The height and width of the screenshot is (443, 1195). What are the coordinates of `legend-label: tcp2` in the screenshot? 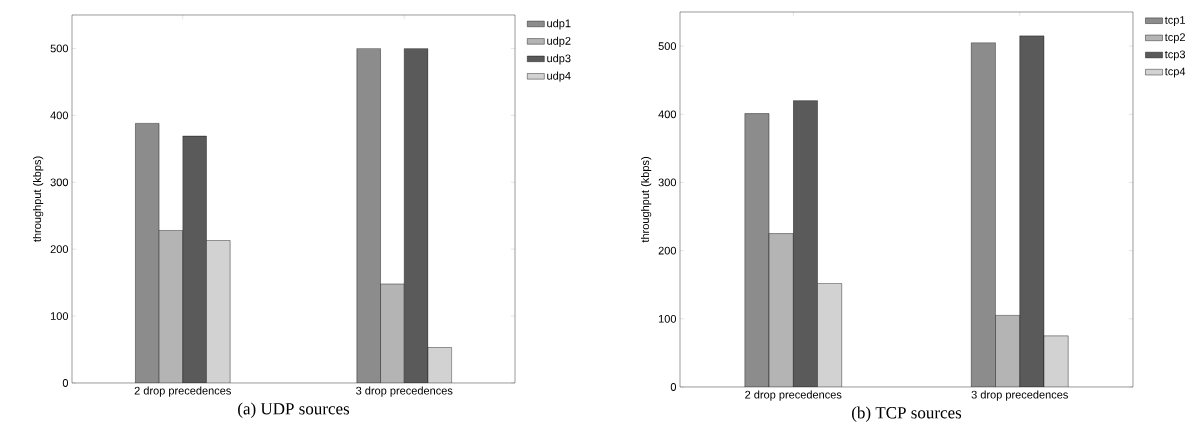 It's located at (1174, 38).